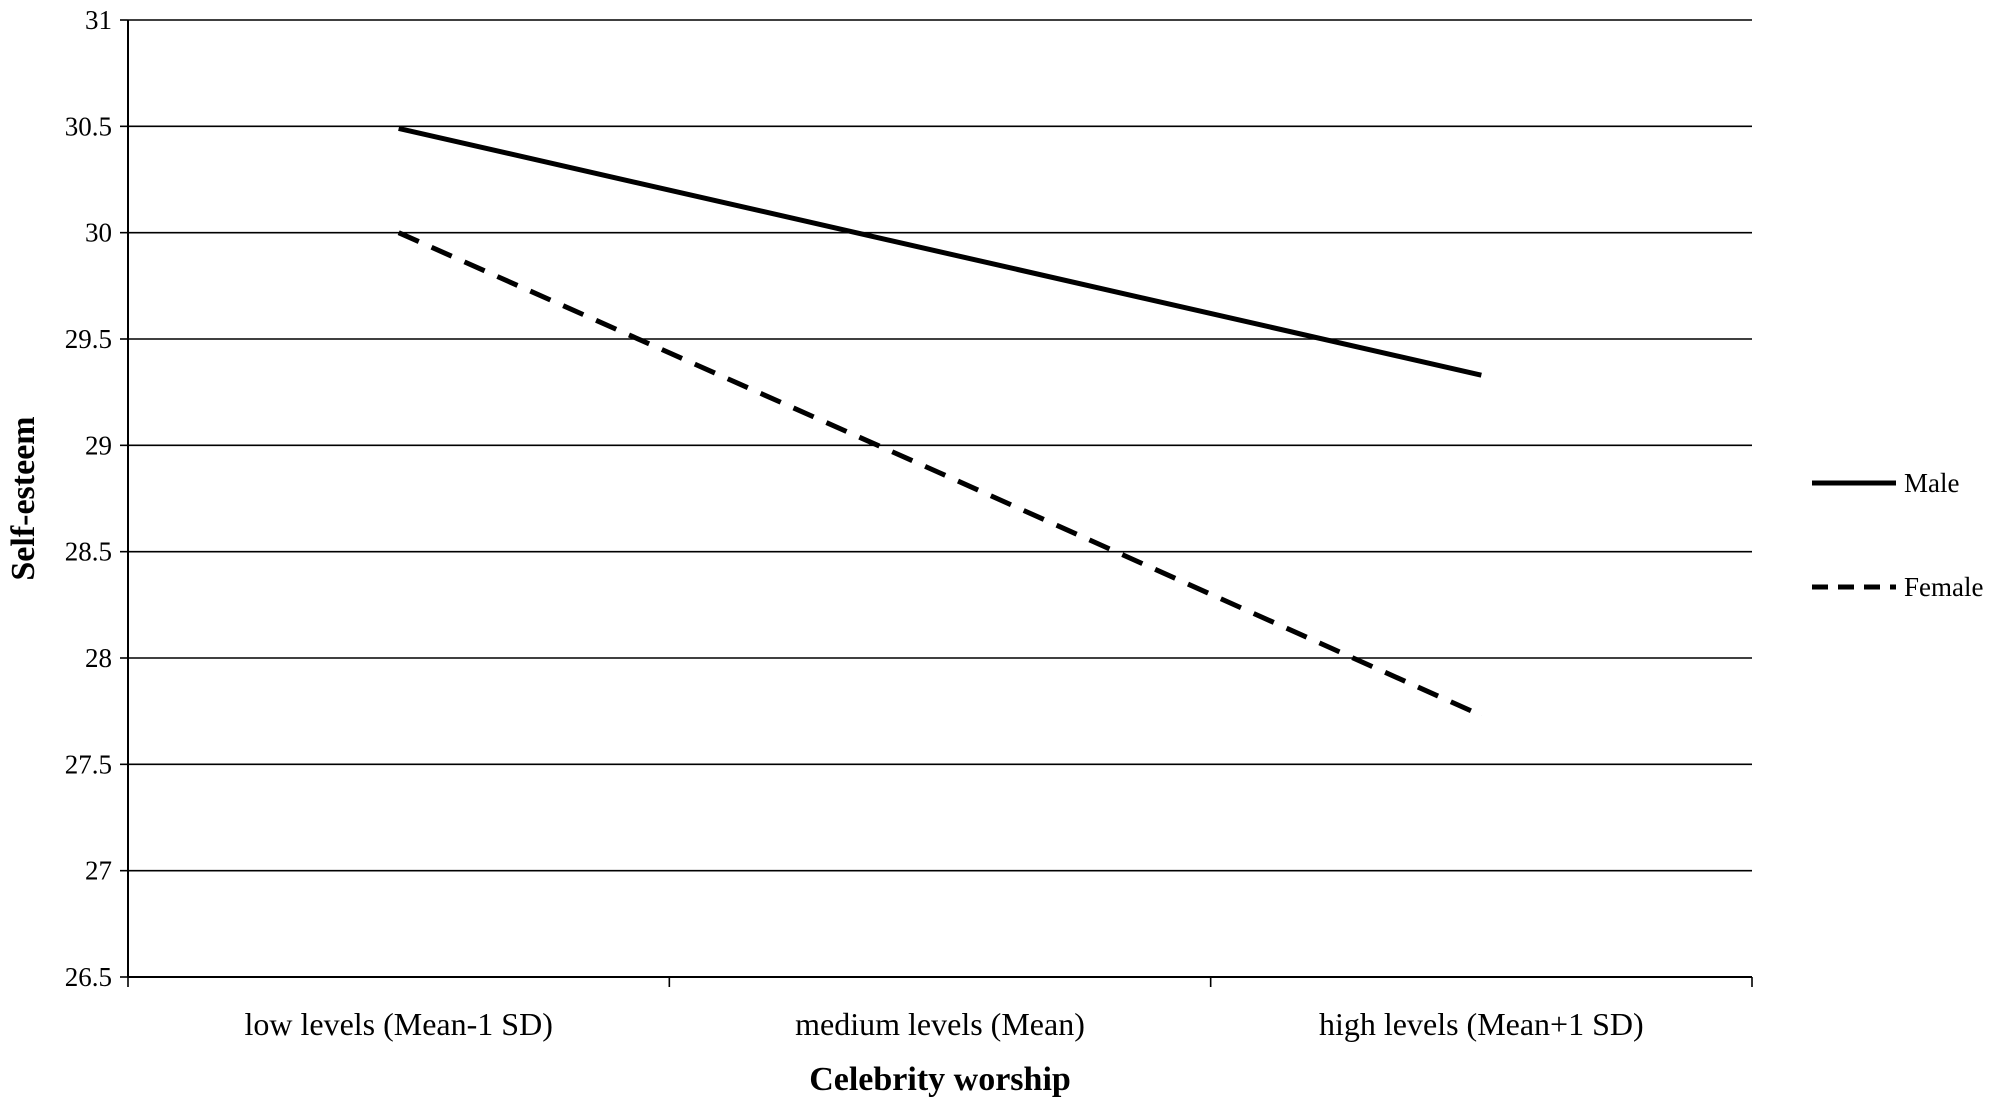  Describe the element at coordinates (1931, 483) in the screenshot. I see `legend-label-male: Male` at that location.